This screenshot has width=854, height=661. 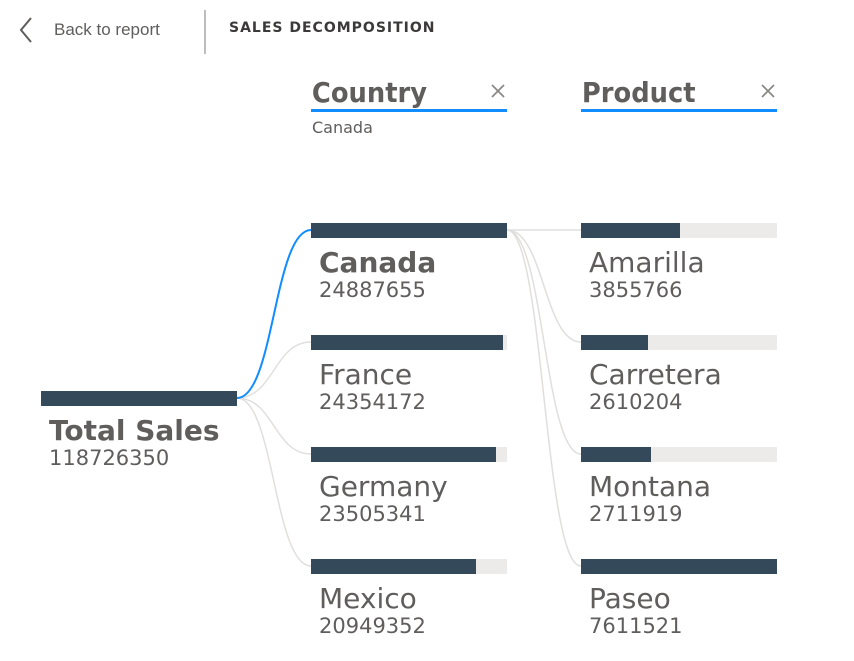 I want to click on product-node-paseo: Paseo 7611521, so click(x=679, y=598).